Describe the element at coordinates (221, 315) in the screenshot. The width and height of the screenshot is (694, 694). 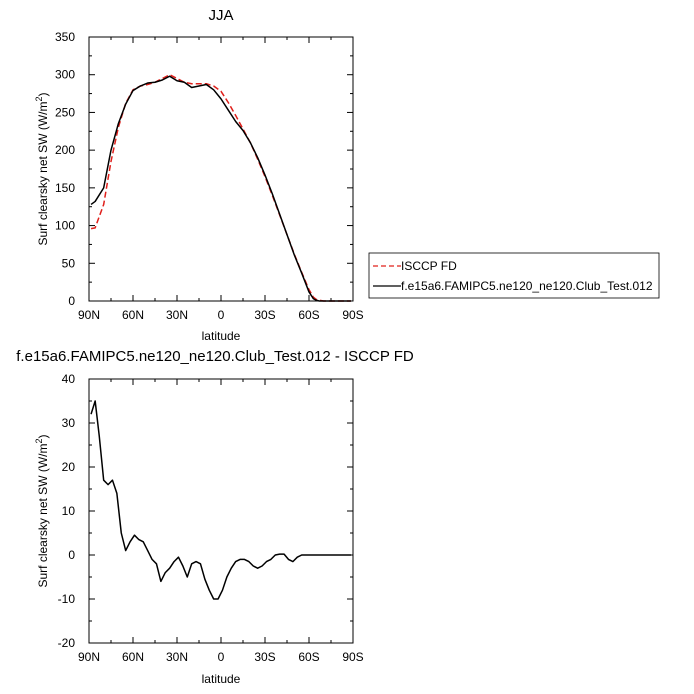
I see `top-chart-x-tick-label: 0` at that location.